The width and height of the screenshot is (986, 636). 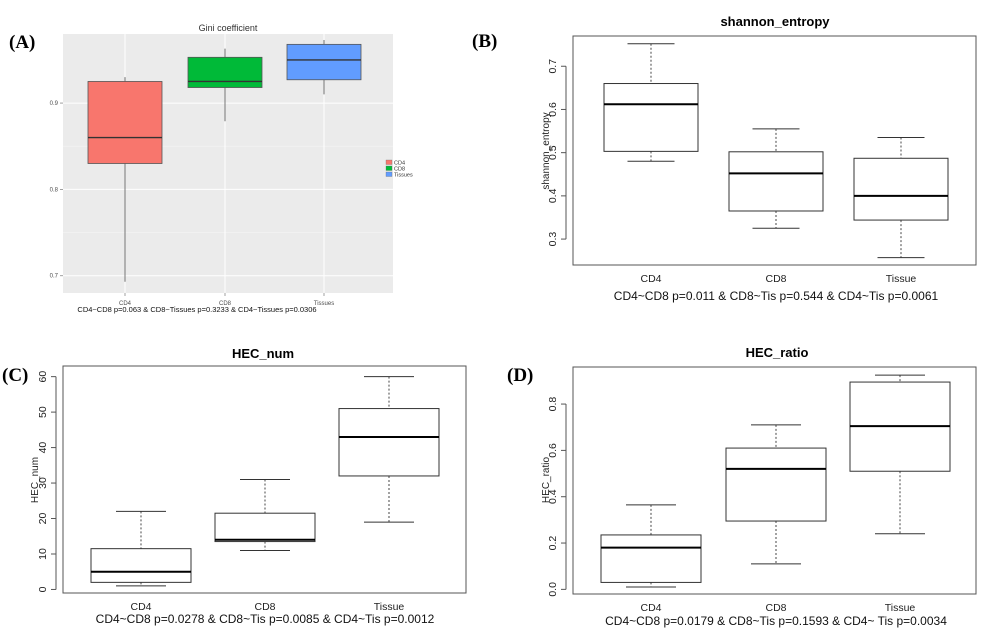 I want to click on y-tick-label: 40, so click(x=43, y=448).